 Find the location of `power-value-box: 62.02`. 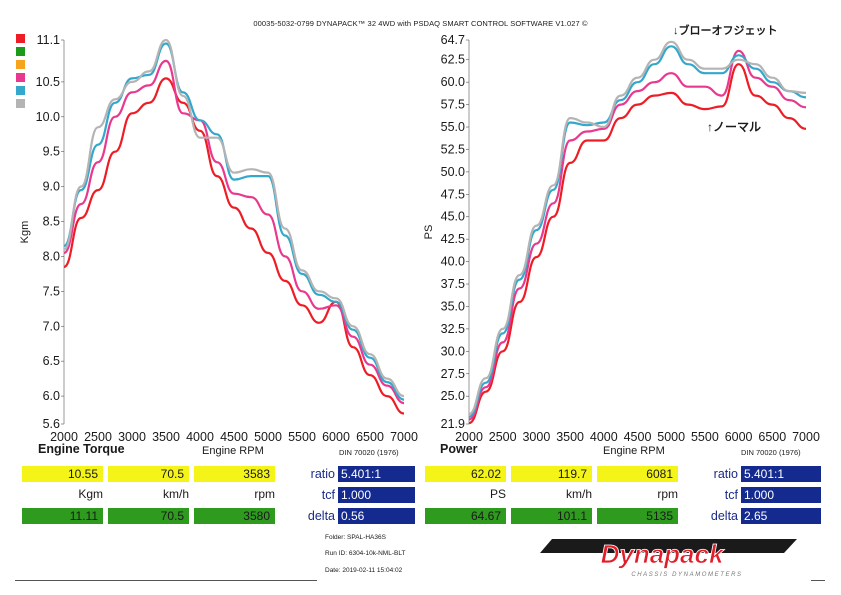

power-value-box: 62.02 is located at coordinates (465, 474).